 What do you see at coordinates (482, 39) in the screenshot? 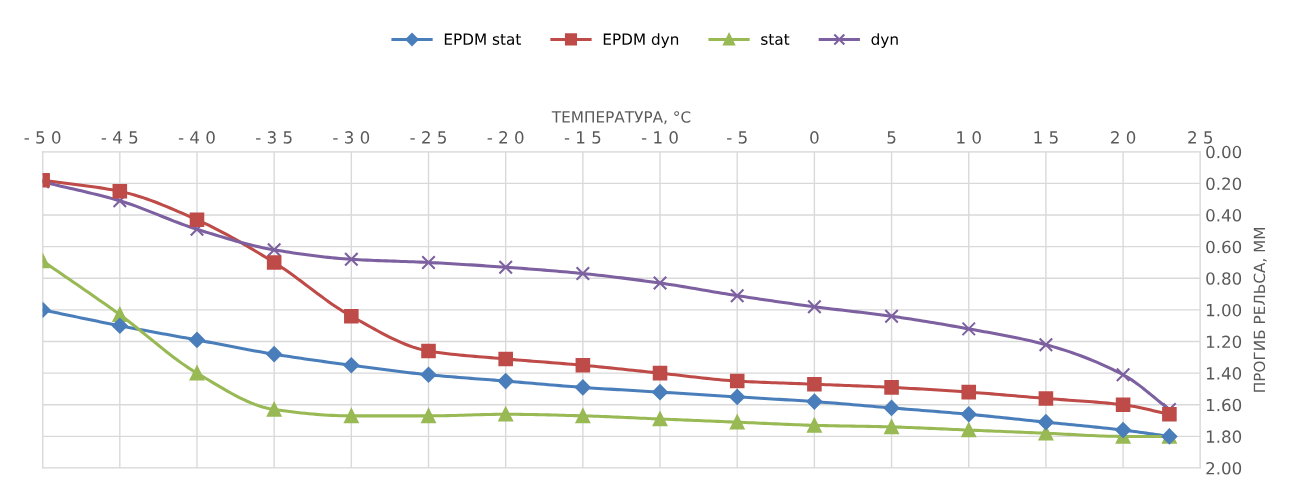
I see `legend-label: EPDM stat` at bounding box center [482, 39].